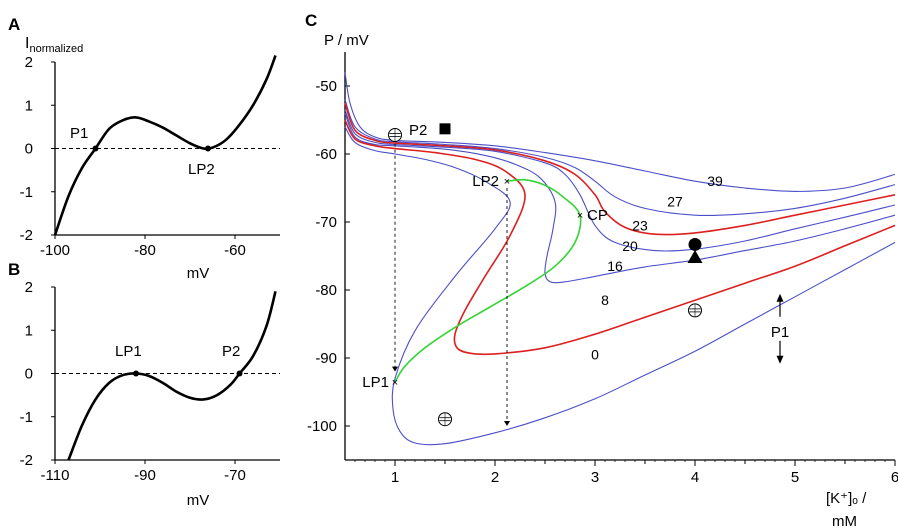 This screenshot has width=898, height=532. Describe the element at coordinates (675, 202) in the screenshot. I see `curve-label-27: 27` at that location.